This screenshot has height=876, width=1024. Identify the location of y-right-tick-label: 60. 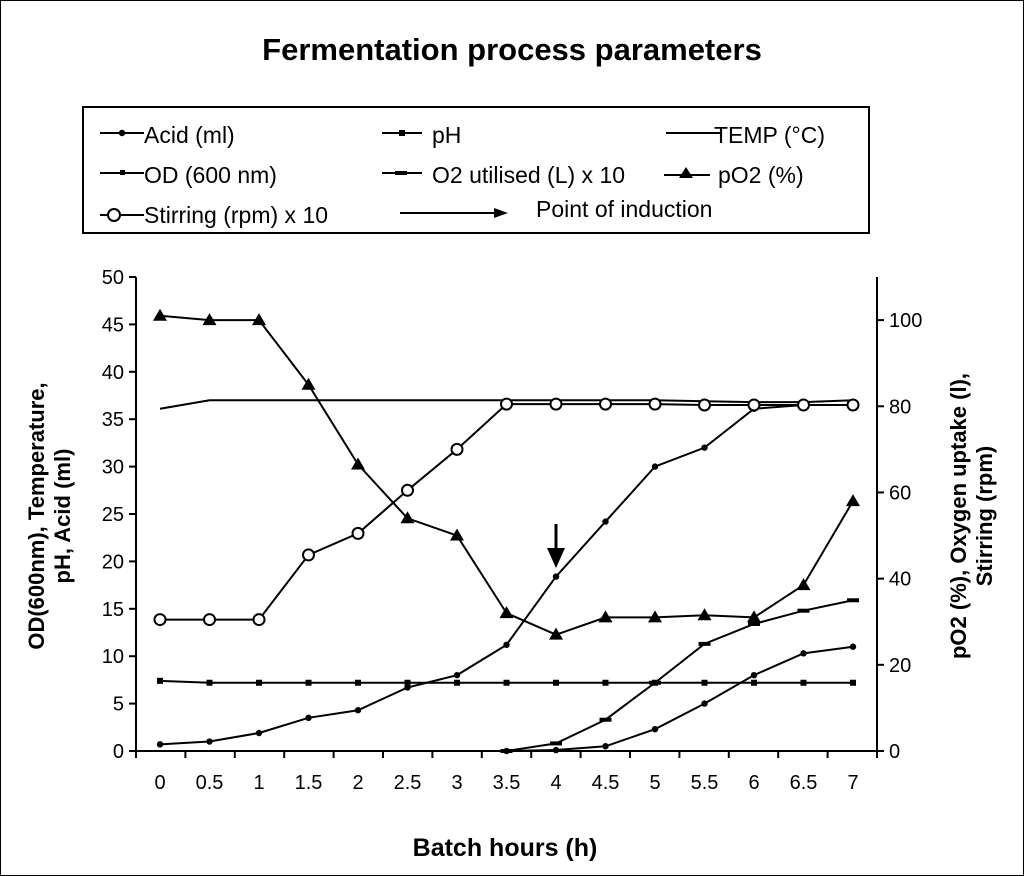
(900, 493).